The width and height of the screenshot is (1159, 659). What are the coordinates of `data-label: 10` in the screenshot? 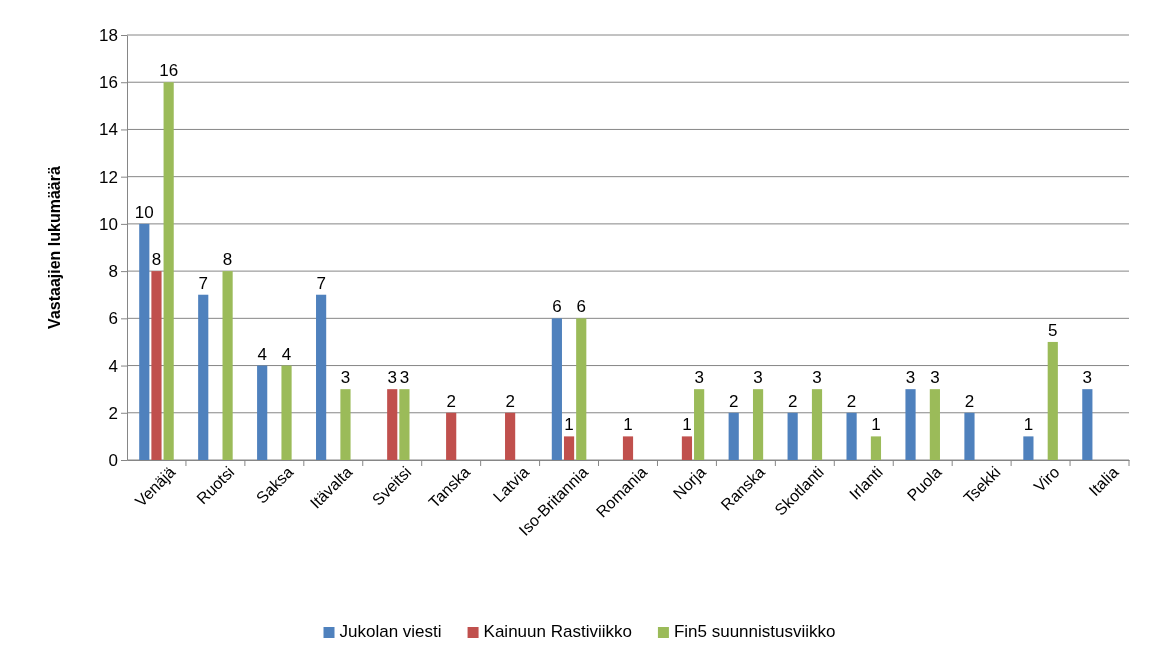 It's located at (144, 212).